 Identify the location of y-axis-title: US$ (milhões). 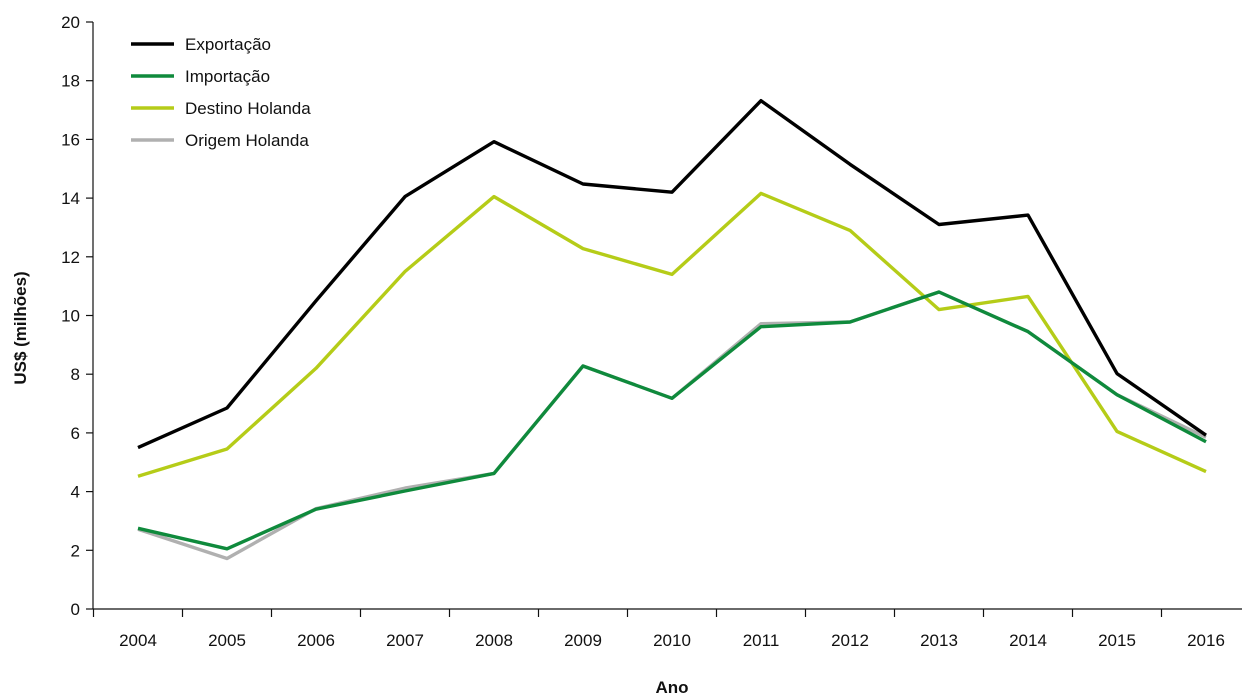
(20, 327).